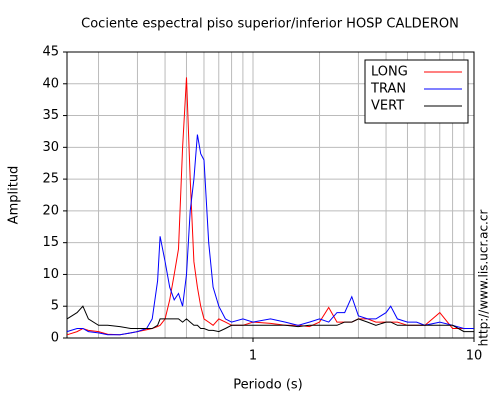 The width and height of the screenshot is (500, 404). Describe the element at coordinates (416, 91) in the screenshot. I see `legend-box` at that location.